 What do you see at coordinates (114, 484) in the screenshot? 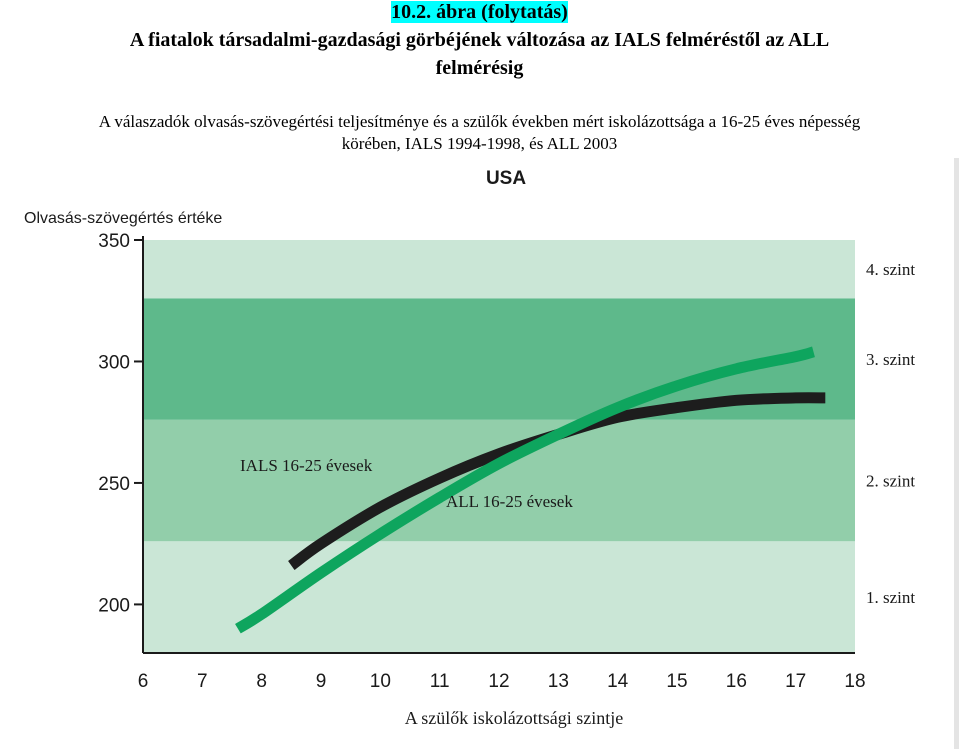
I see `y-tick-label: 250` at bounding box center [114, 484].